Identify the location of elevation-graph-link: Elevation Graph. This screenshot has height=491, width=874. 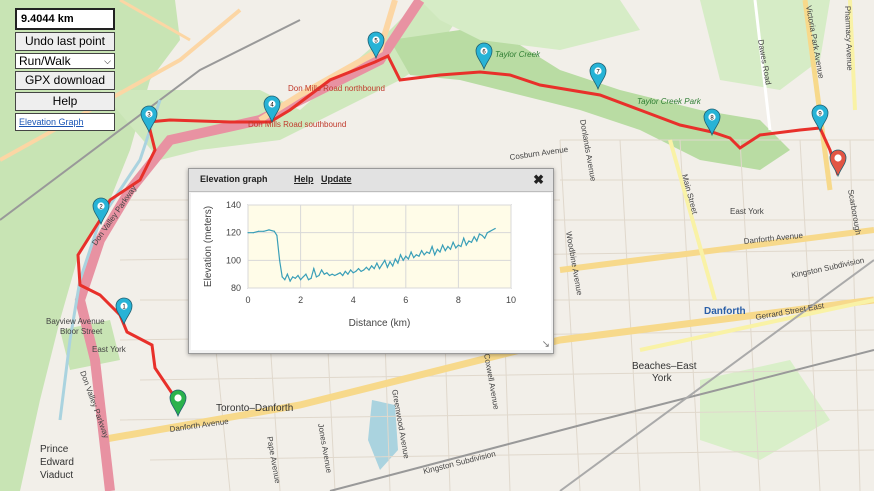
(65, 122).